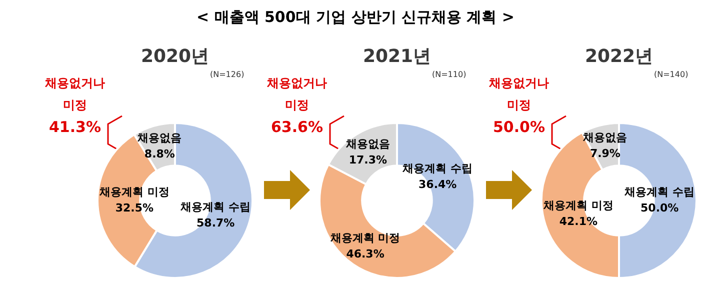  I want to click on chart-title: 2020년, so click(175, 56).